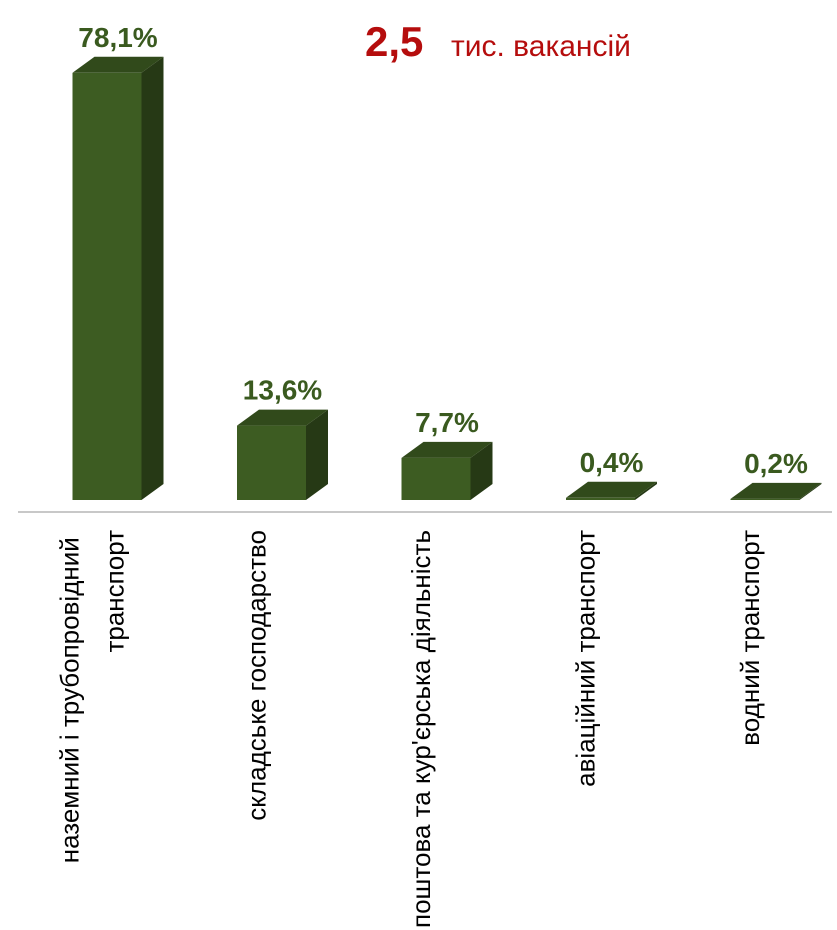  I want to click on value-label: 78,1%, so click(117, 37).